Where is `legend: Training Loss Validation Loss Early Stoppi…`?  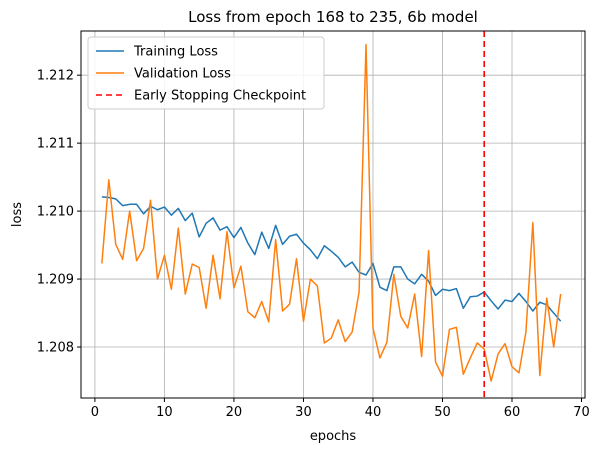
legend: Training Loss Validation Loss Early Stoppi… is located at coordinates (206, 73).